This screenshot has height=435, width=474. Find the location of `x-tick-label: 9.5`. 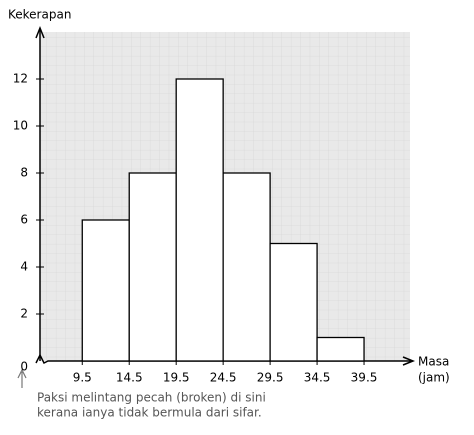

x-tick-label: 9.5 is located at coordinates (82, 378).